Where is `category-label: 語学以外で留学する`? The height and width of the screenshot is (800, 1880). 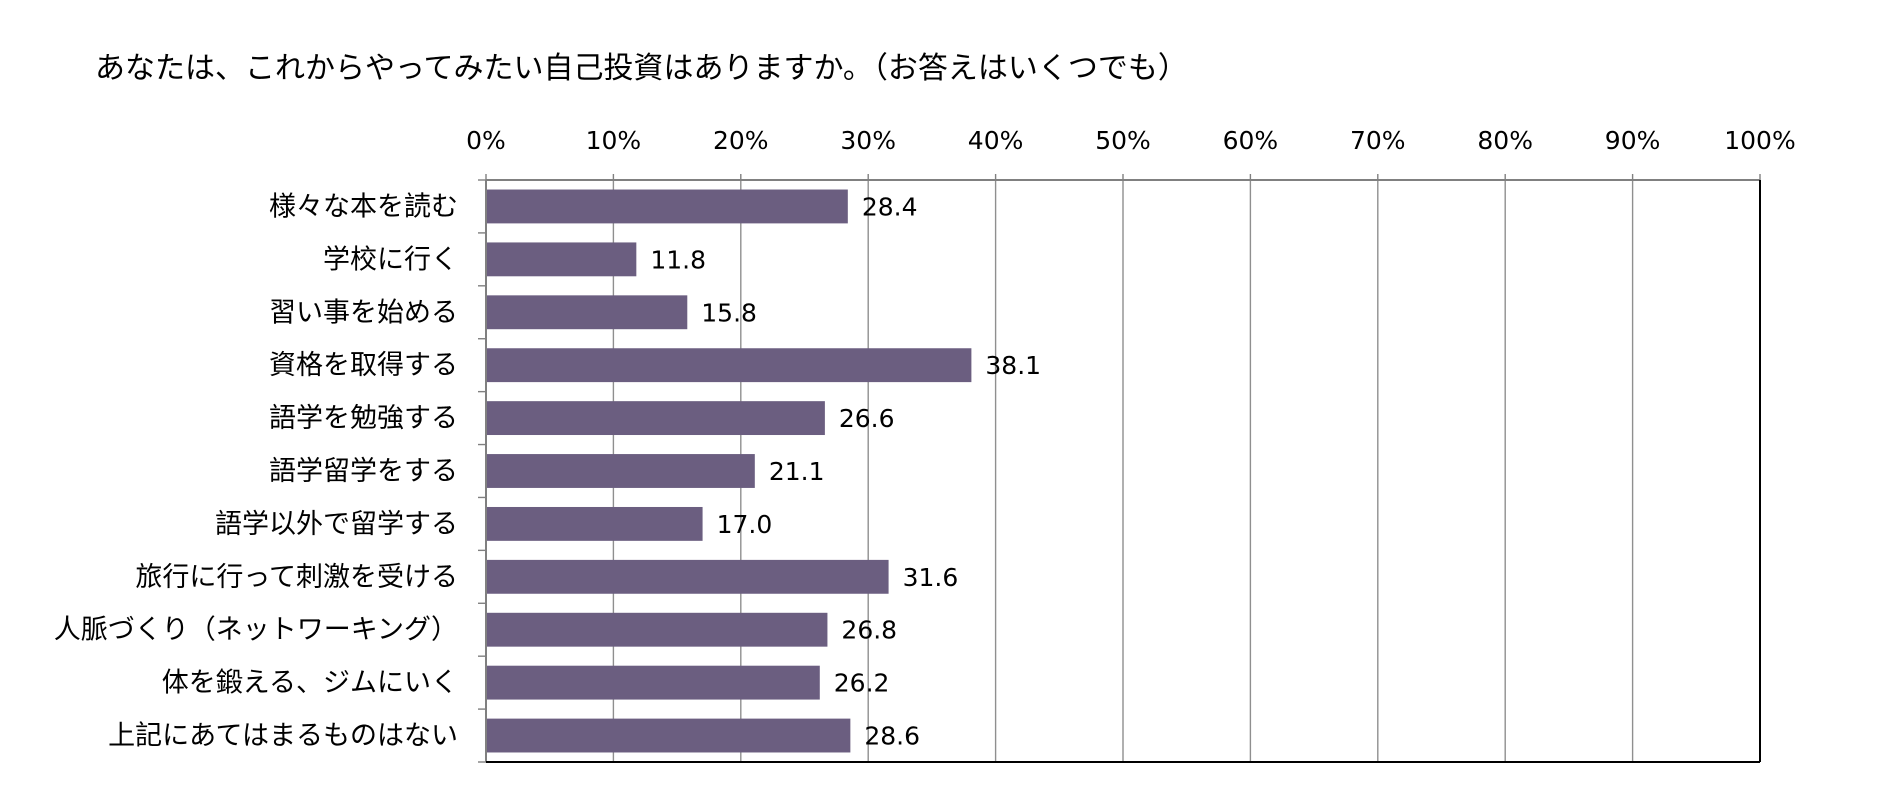
category-label: 語学以外で留学する is located at coordinates (336, 524).